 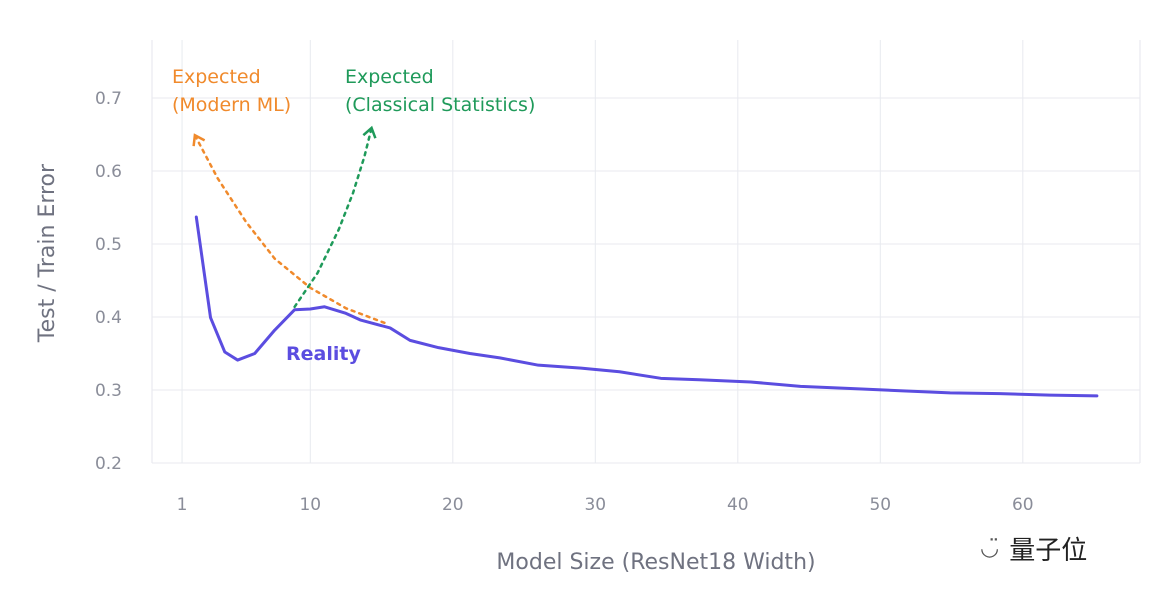 What do you see at coordinates (1023, 505) in the screenshot?
I see `x-tick-label: 60` at bounding box center [1023, 505].